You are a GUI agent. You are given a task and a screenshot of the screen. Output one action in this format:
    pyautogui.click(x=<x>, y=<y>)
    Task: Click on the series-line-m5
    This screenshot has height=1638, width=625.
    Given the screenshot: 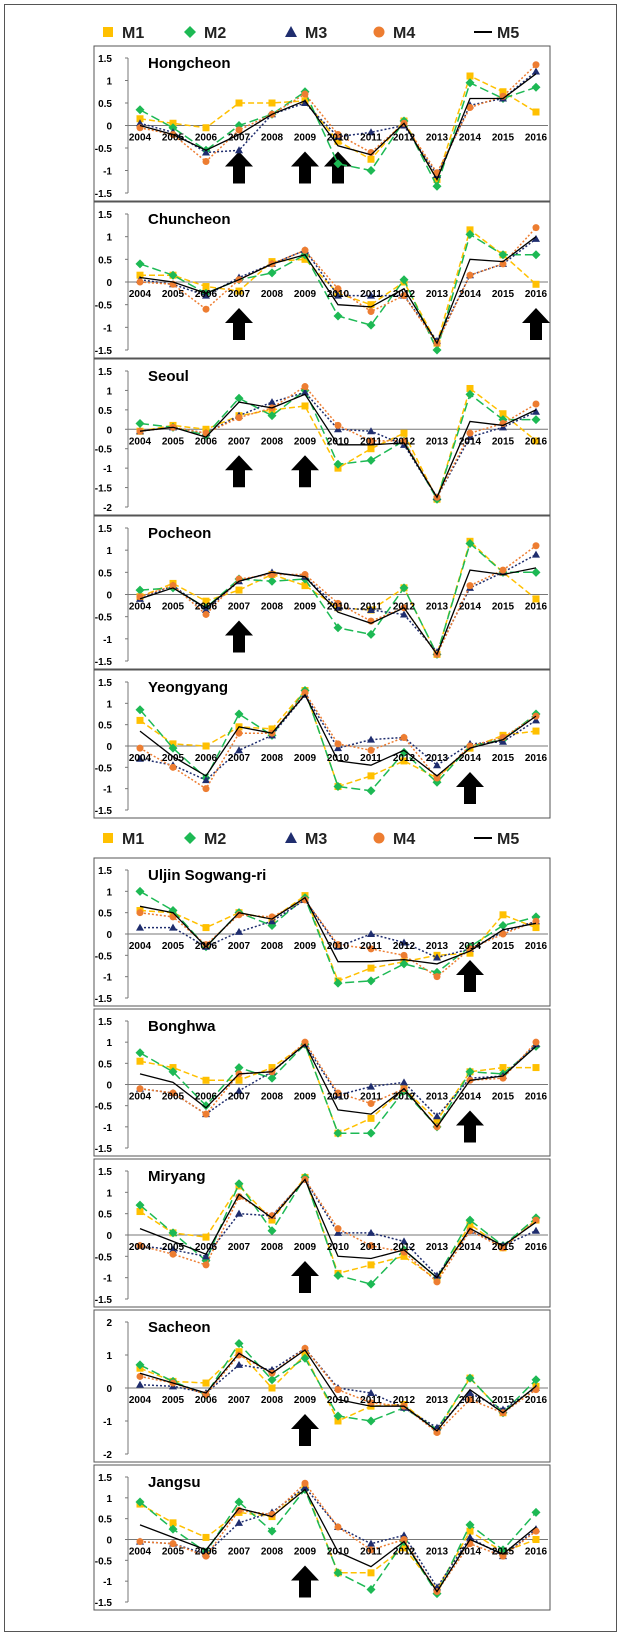 What is the action you would take?
    pyautogui.click(x=338, y=735)
    